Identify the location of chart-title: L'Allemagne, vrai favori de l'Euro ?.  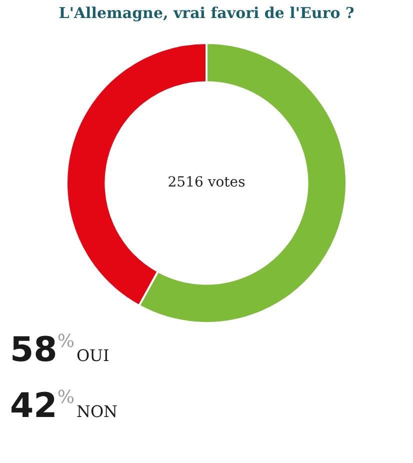
(207, 13).